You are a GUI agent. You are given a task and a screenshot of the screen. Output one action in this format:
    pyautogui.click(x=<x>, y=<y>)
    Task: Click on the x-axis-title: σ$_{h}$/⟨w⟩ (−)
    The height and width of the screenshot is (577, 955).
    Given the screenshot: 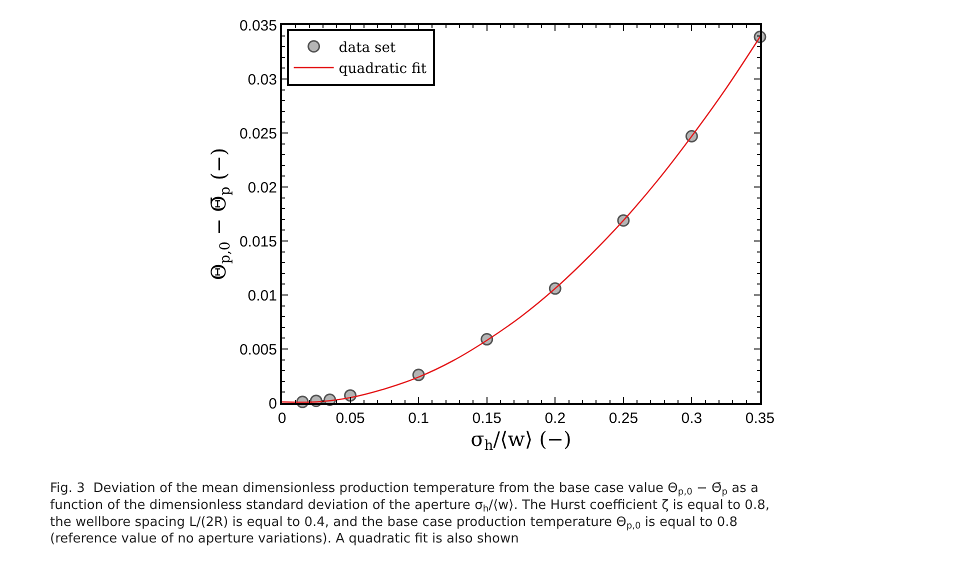 What is the action you would take?
    pyautogui.click(x=521, y=440)
    